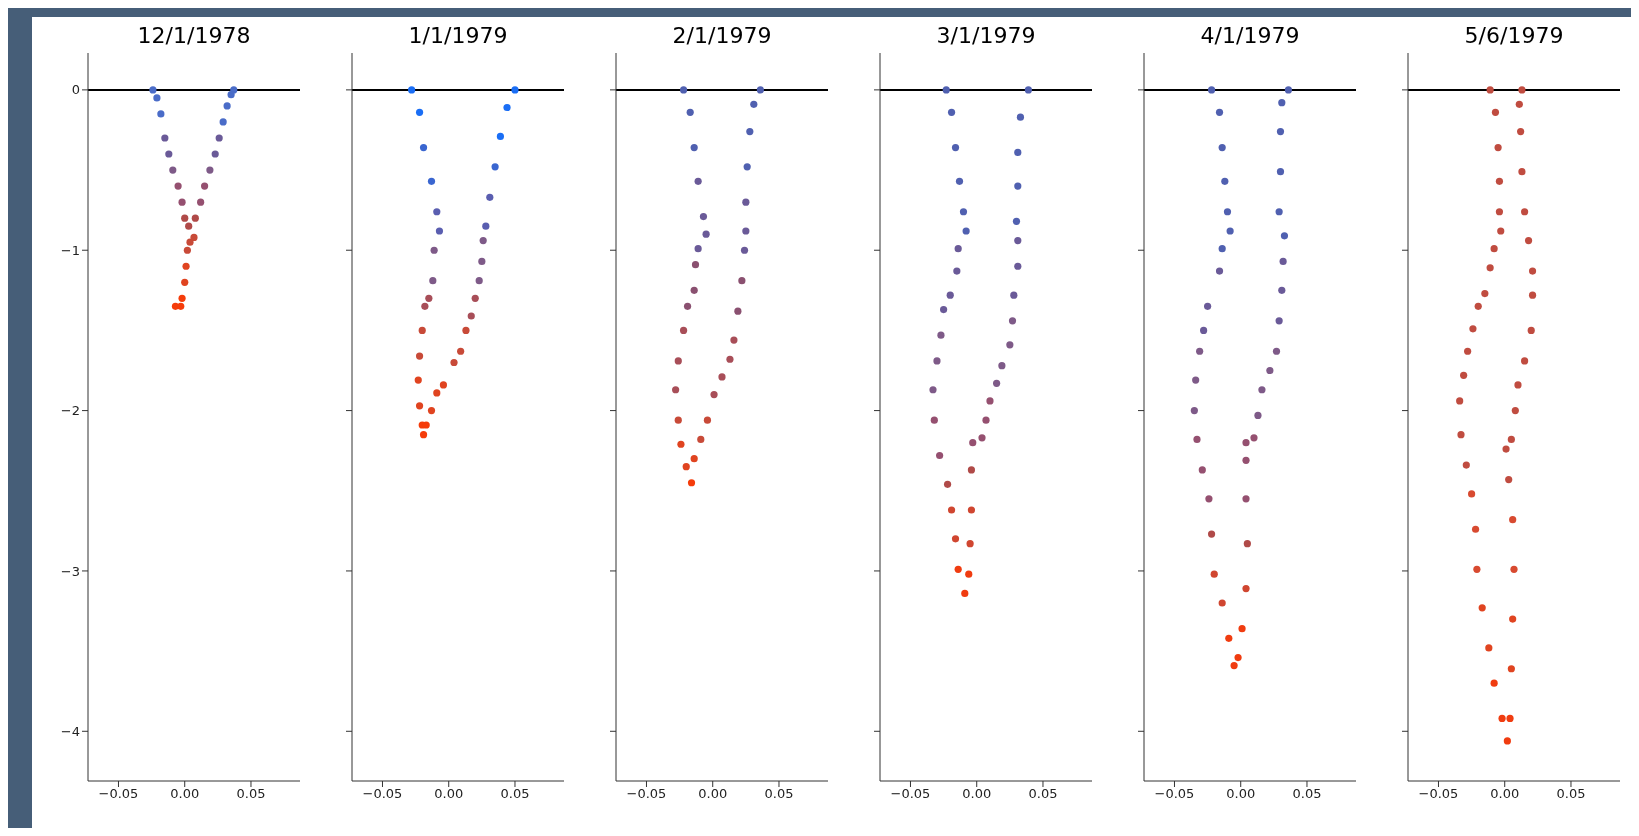 The height and width of the screenshot is (836, 1639). What do you see at coordinates (1250, 36) in the screenshot?
I see `chart-title: 4/1/1979` at bounding box center [1250, 36].